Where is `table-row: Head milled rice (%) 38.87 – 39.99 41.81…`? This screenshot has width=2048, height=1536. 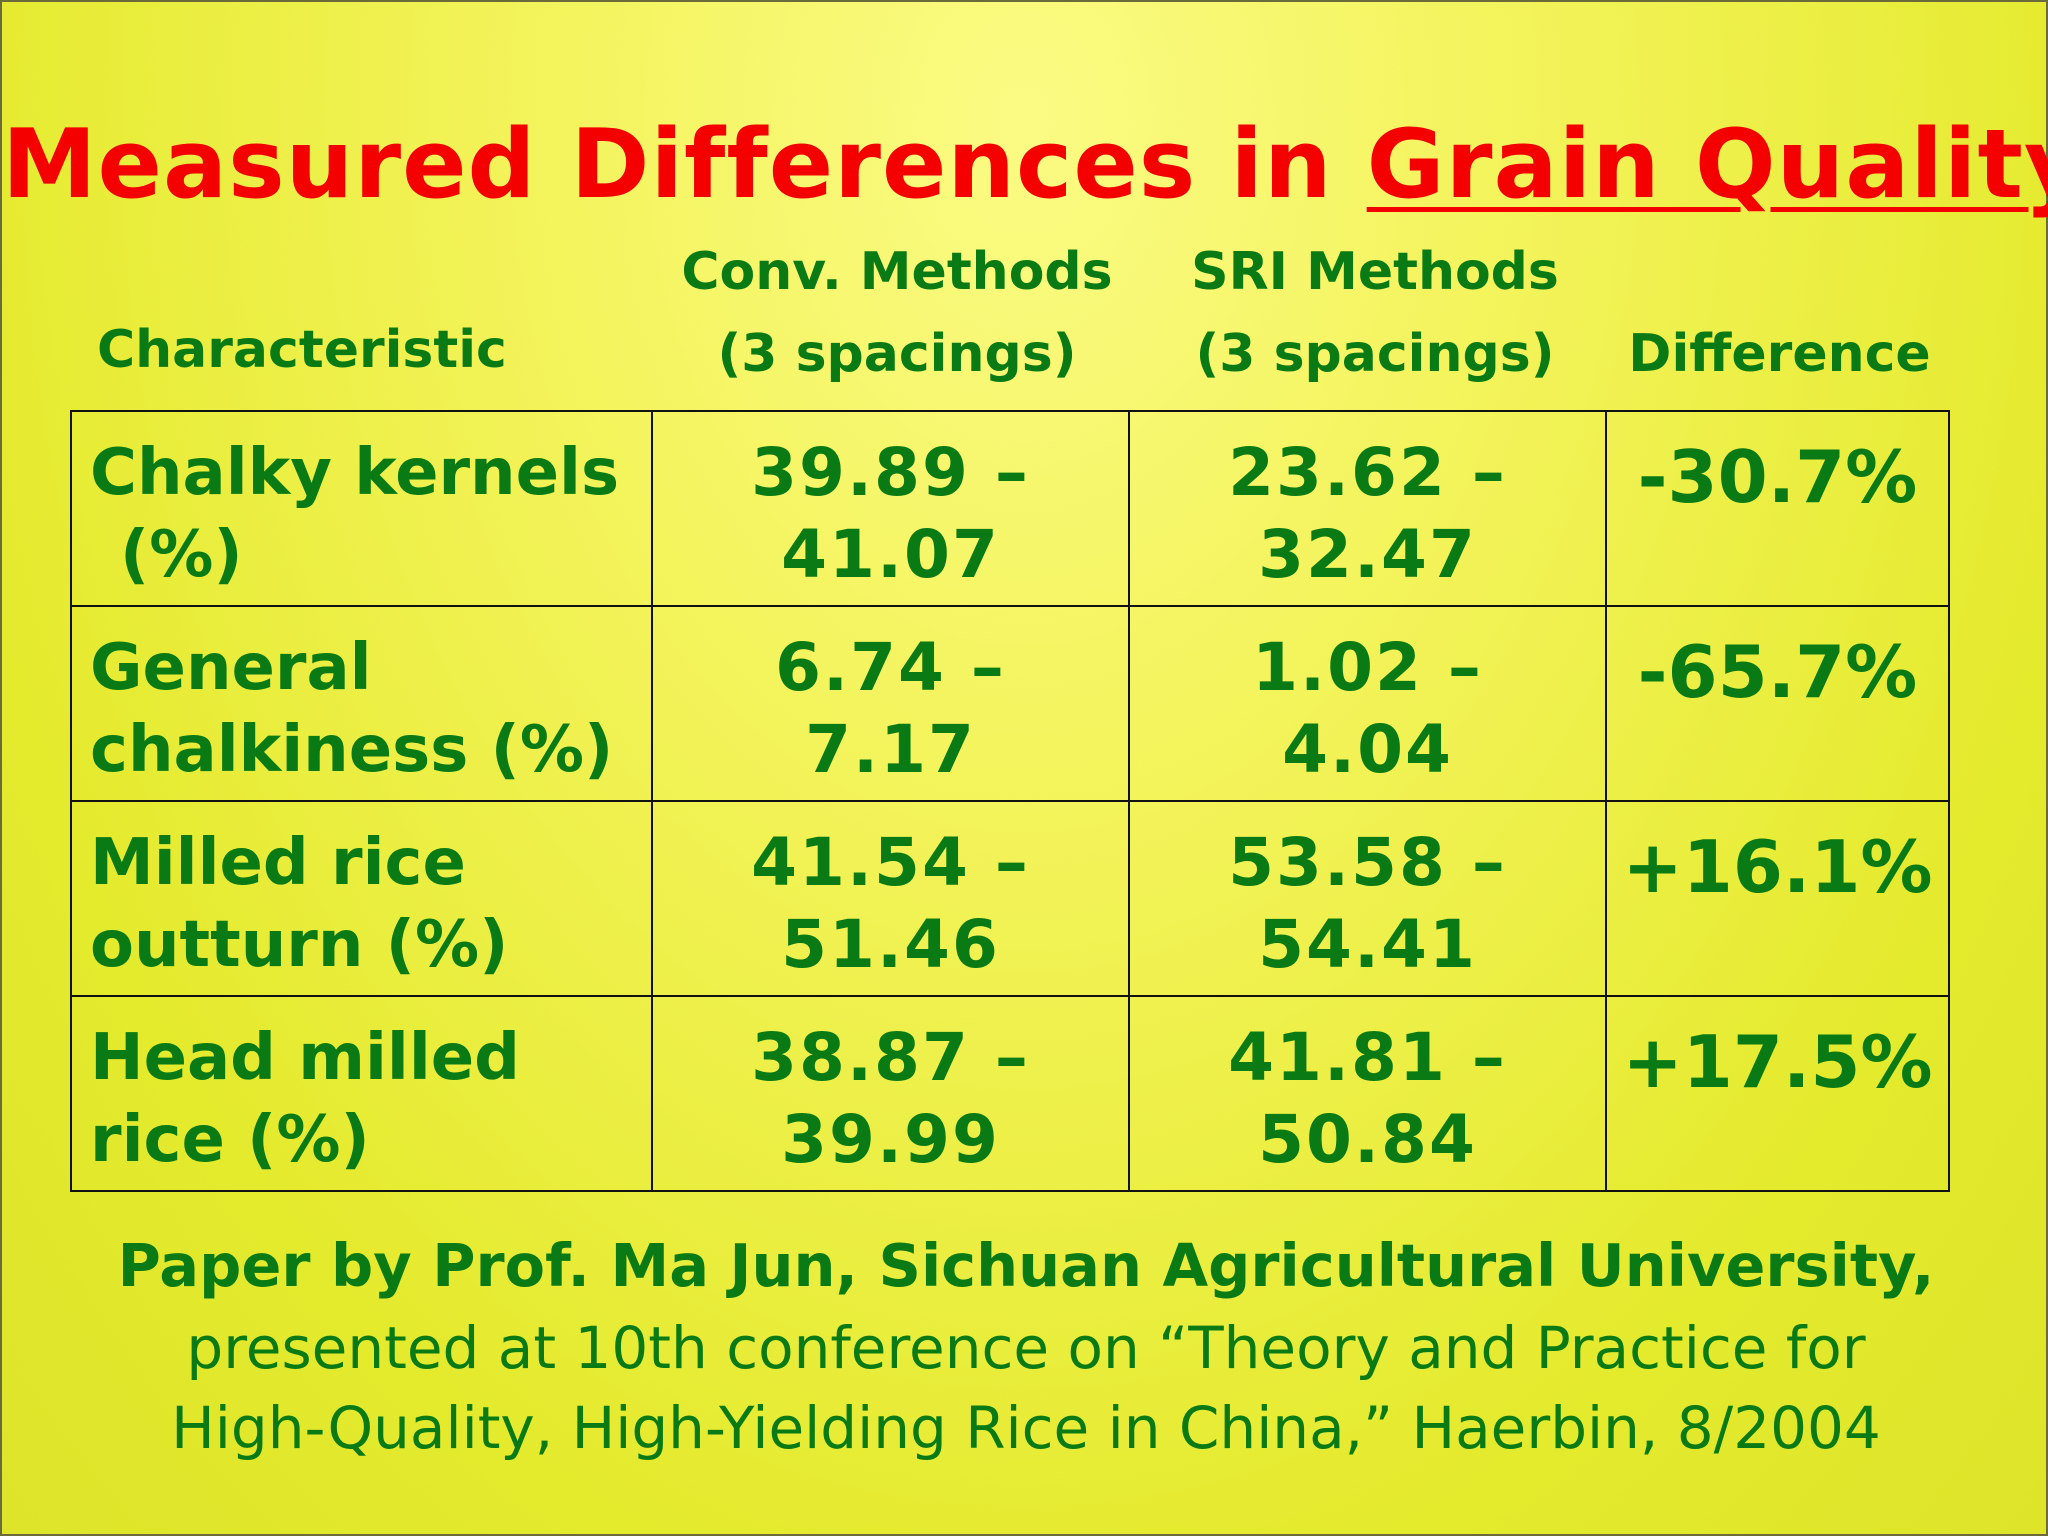 table-row: Head milled rice (%) 38.87 – 39.99 41.81… is located at coordinates (1010, 1093).